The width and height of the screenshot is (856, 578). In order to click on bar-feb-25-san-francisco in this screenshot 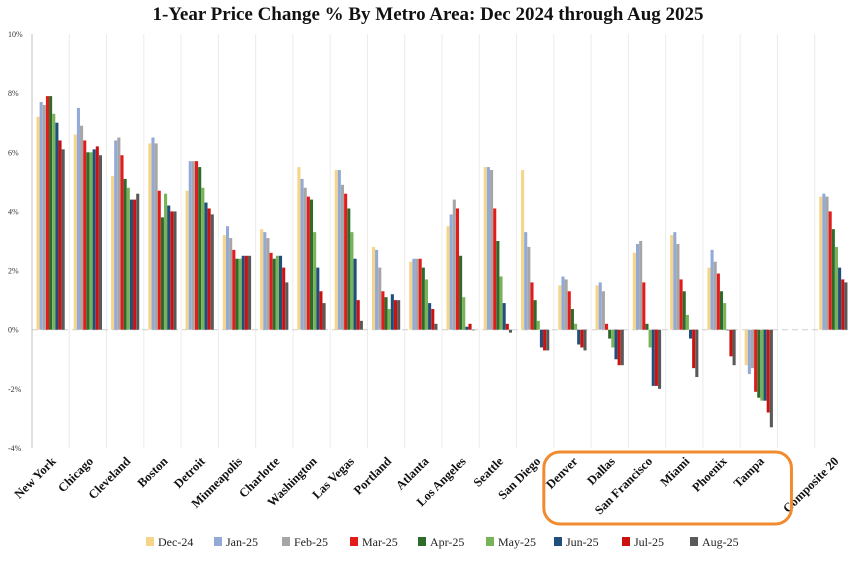, I will do `click(641, 285)`.